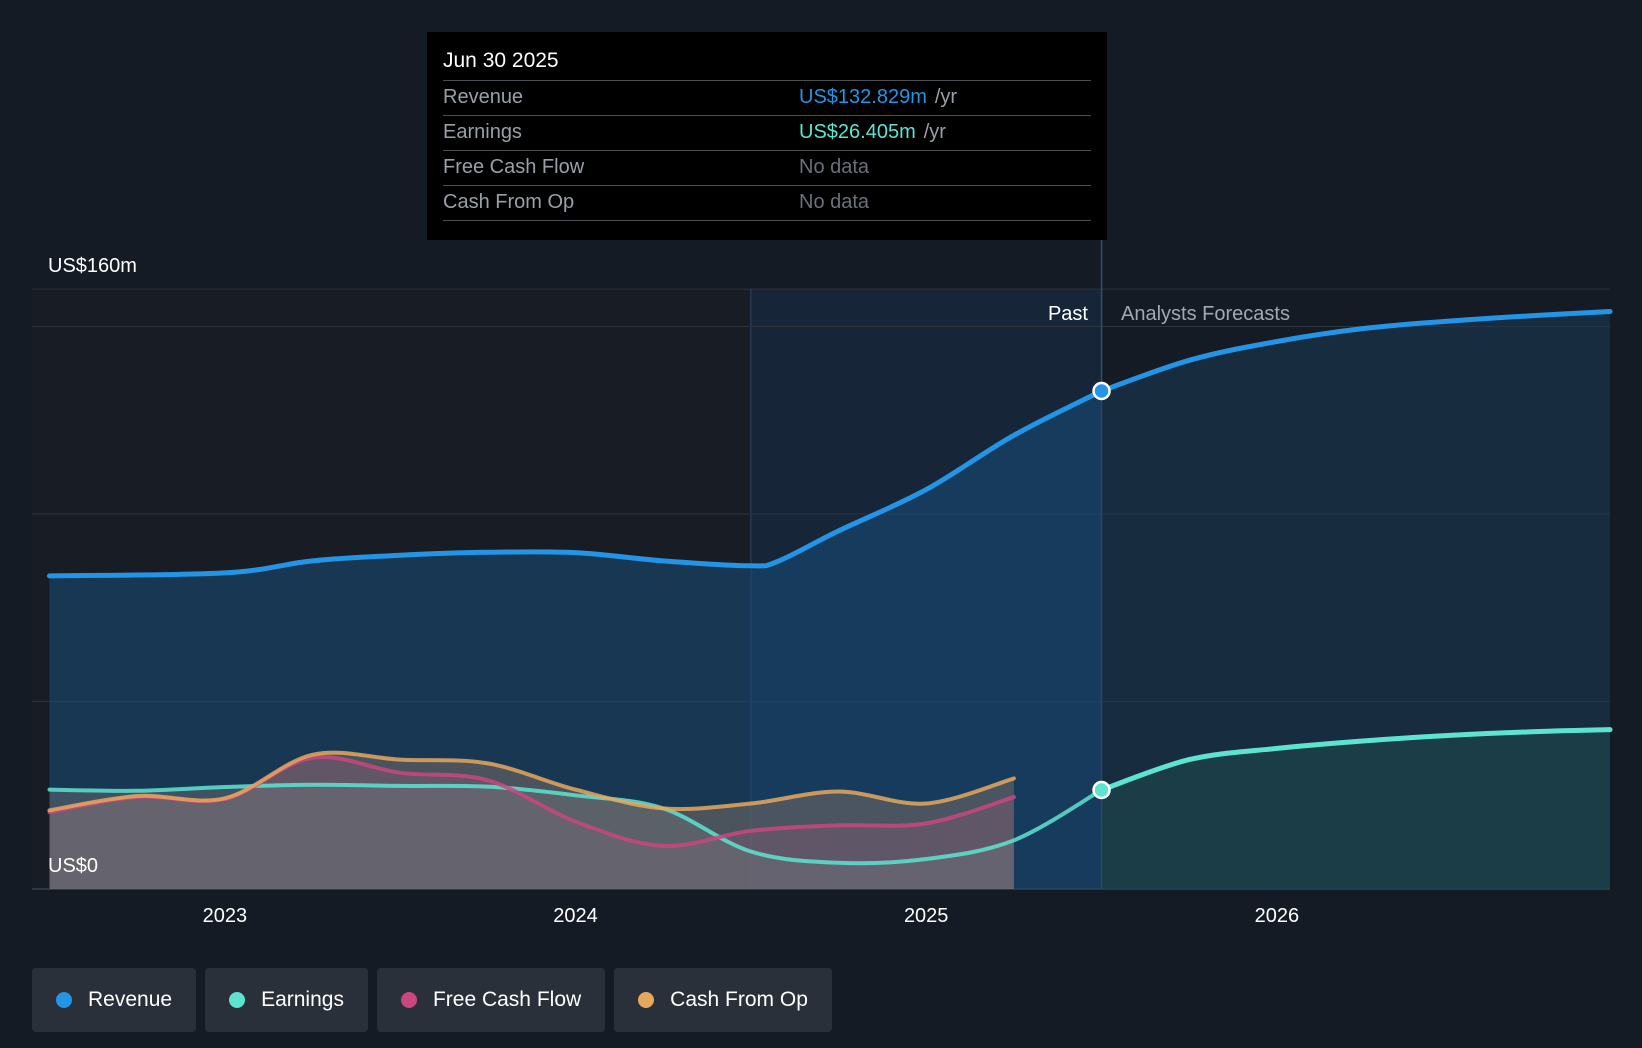 This screenshot has height=1048, width=1642. What do you see at coordinates (225, 916) in the screenshot?
I see `x-tick-label: 2023` at bounding box center [225, 916].